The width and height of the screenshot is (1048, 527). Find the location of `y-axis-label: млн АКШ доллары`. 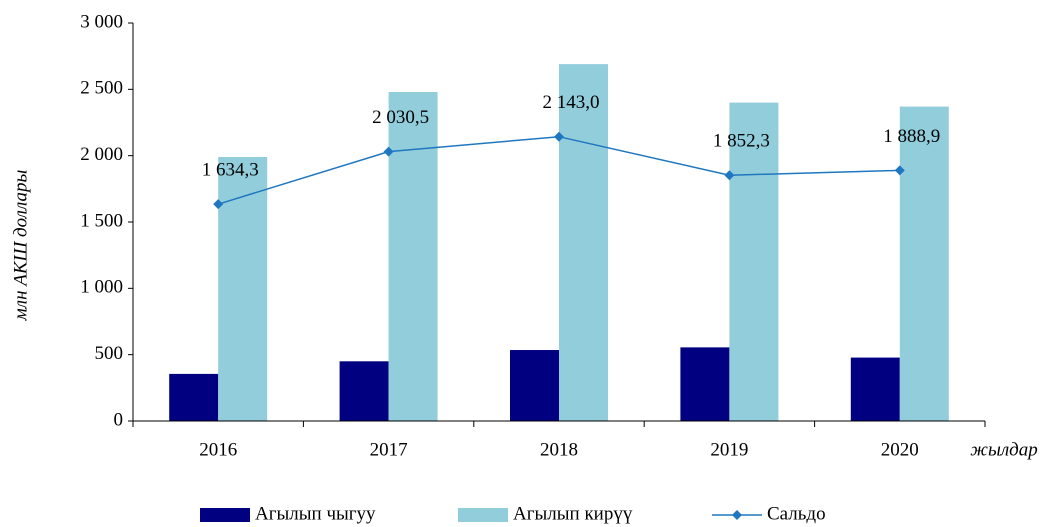

y-axis-label: млн АКШ доллары is located at coordinates (20, 246).